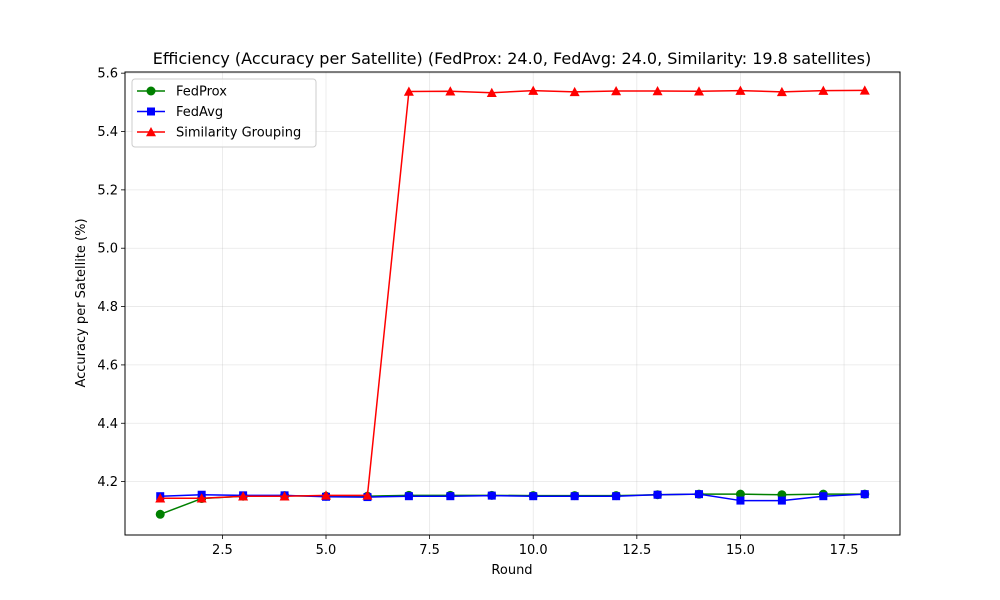  What do you see at coordinates (81, 302) in the screenshot?
I see `y-axis-label: Accuracy per Satellite (%)` at bounding box center [81, 302].